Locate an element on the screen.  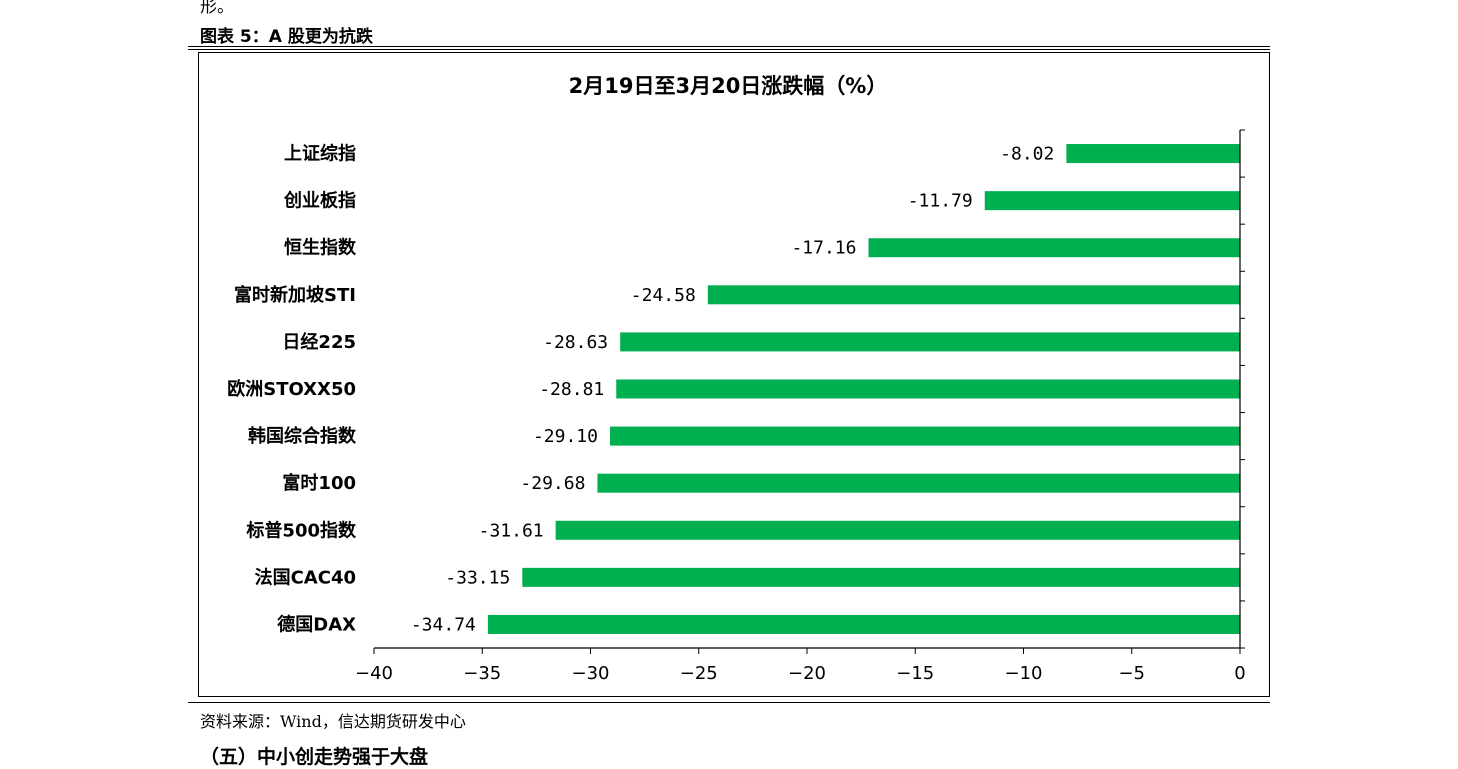
category-label: 创业板指 is located at coordinates (319, 201).